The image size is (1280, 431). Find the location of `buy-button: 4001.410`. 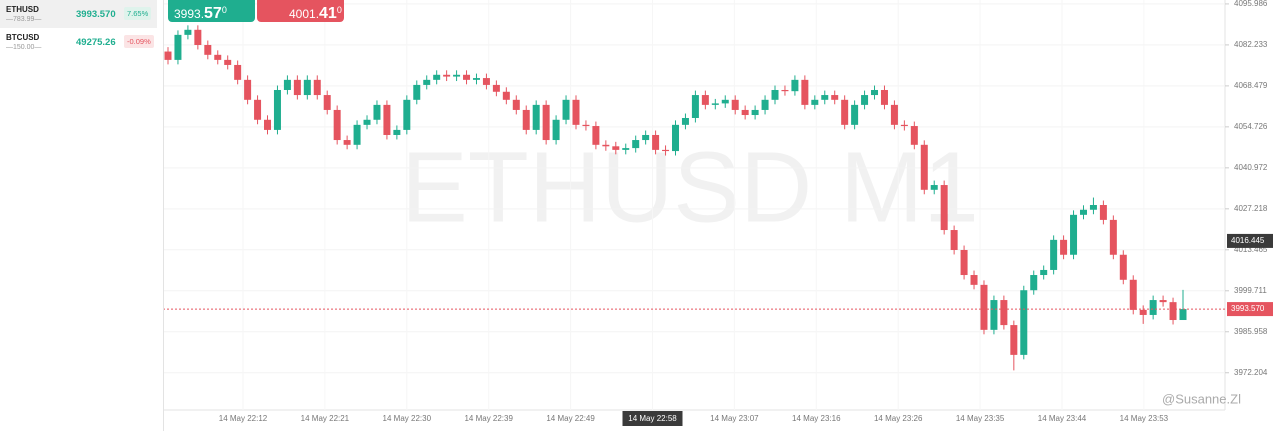

buy-button: 4001.410 is located at coordinates (300, 11).